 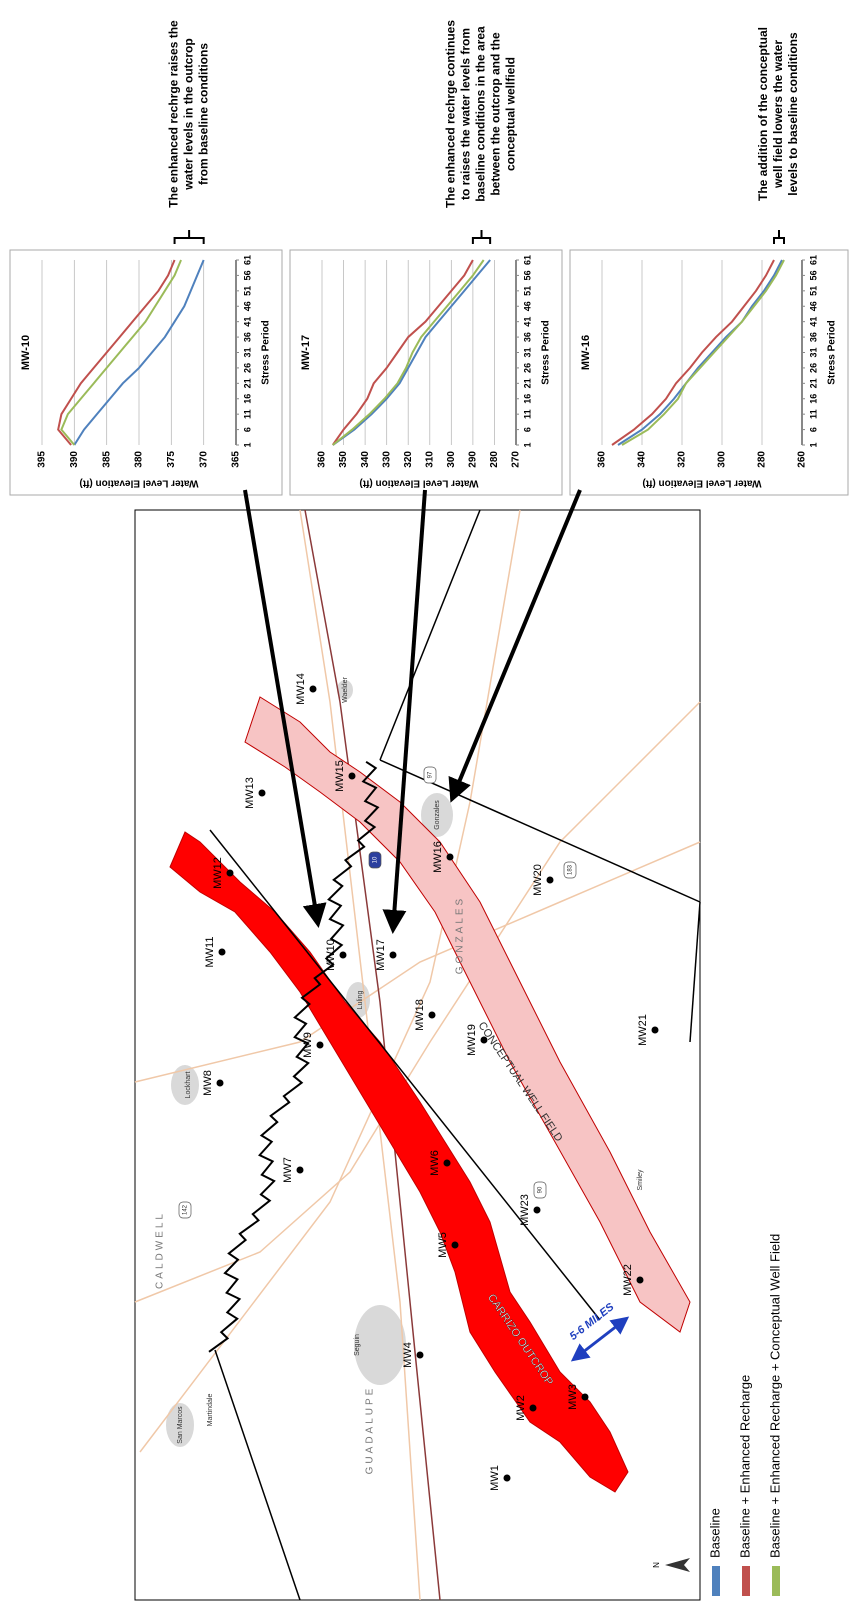 What do you see at coordinates (762, 459) in the screenshot?
I see `y-tick-label: 280` at bounding box center [762, 459].